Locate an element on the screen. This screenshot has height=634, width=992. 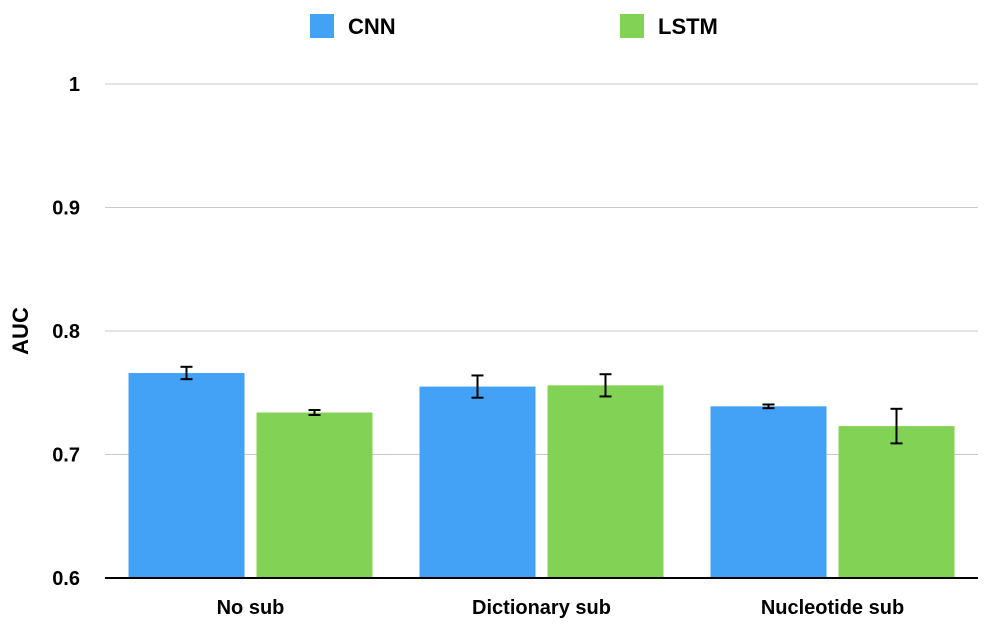
y-tick-label: 0.9 is located at coordinates (66, 209).